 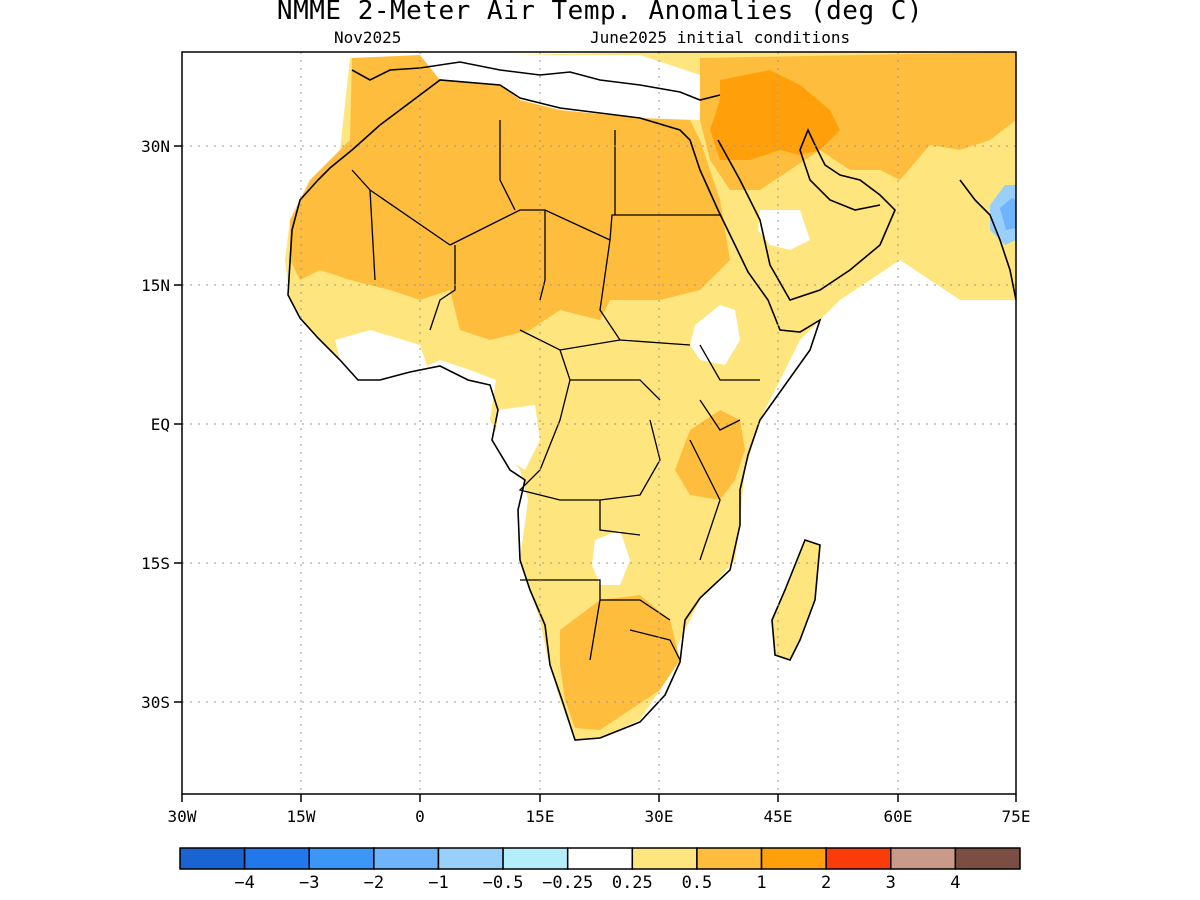 What do you see at coordinates (697, 883) in the screenshot?
I see `colorbar-label: 0.5` at bounding box center [697, 883].